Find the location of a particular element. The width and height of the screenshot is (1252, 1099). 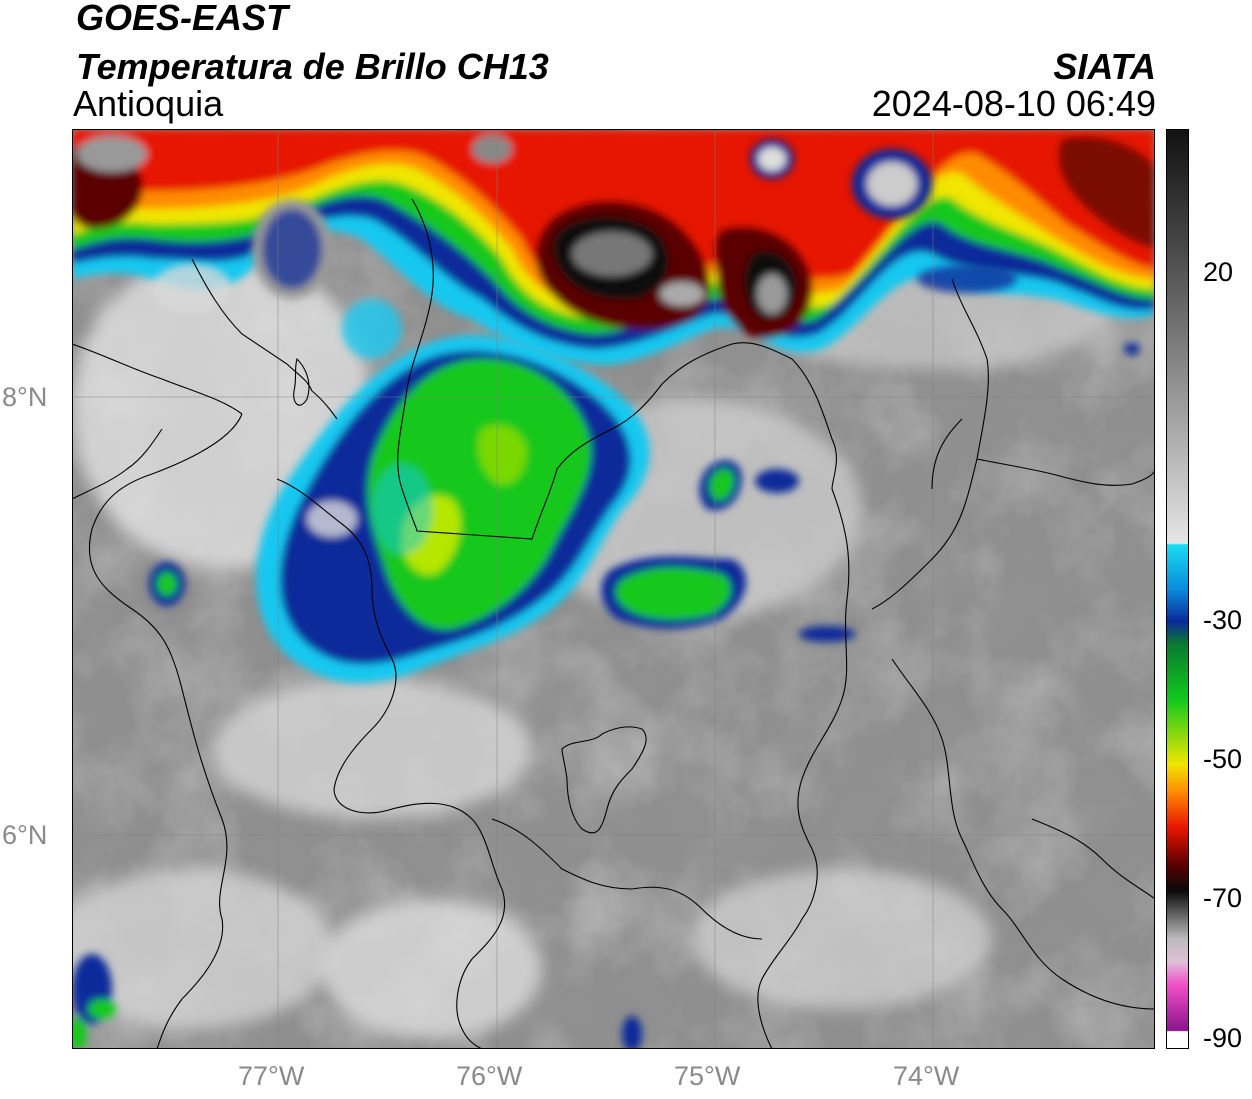

cold-patches-northwest is located at coordinates (584, 249).